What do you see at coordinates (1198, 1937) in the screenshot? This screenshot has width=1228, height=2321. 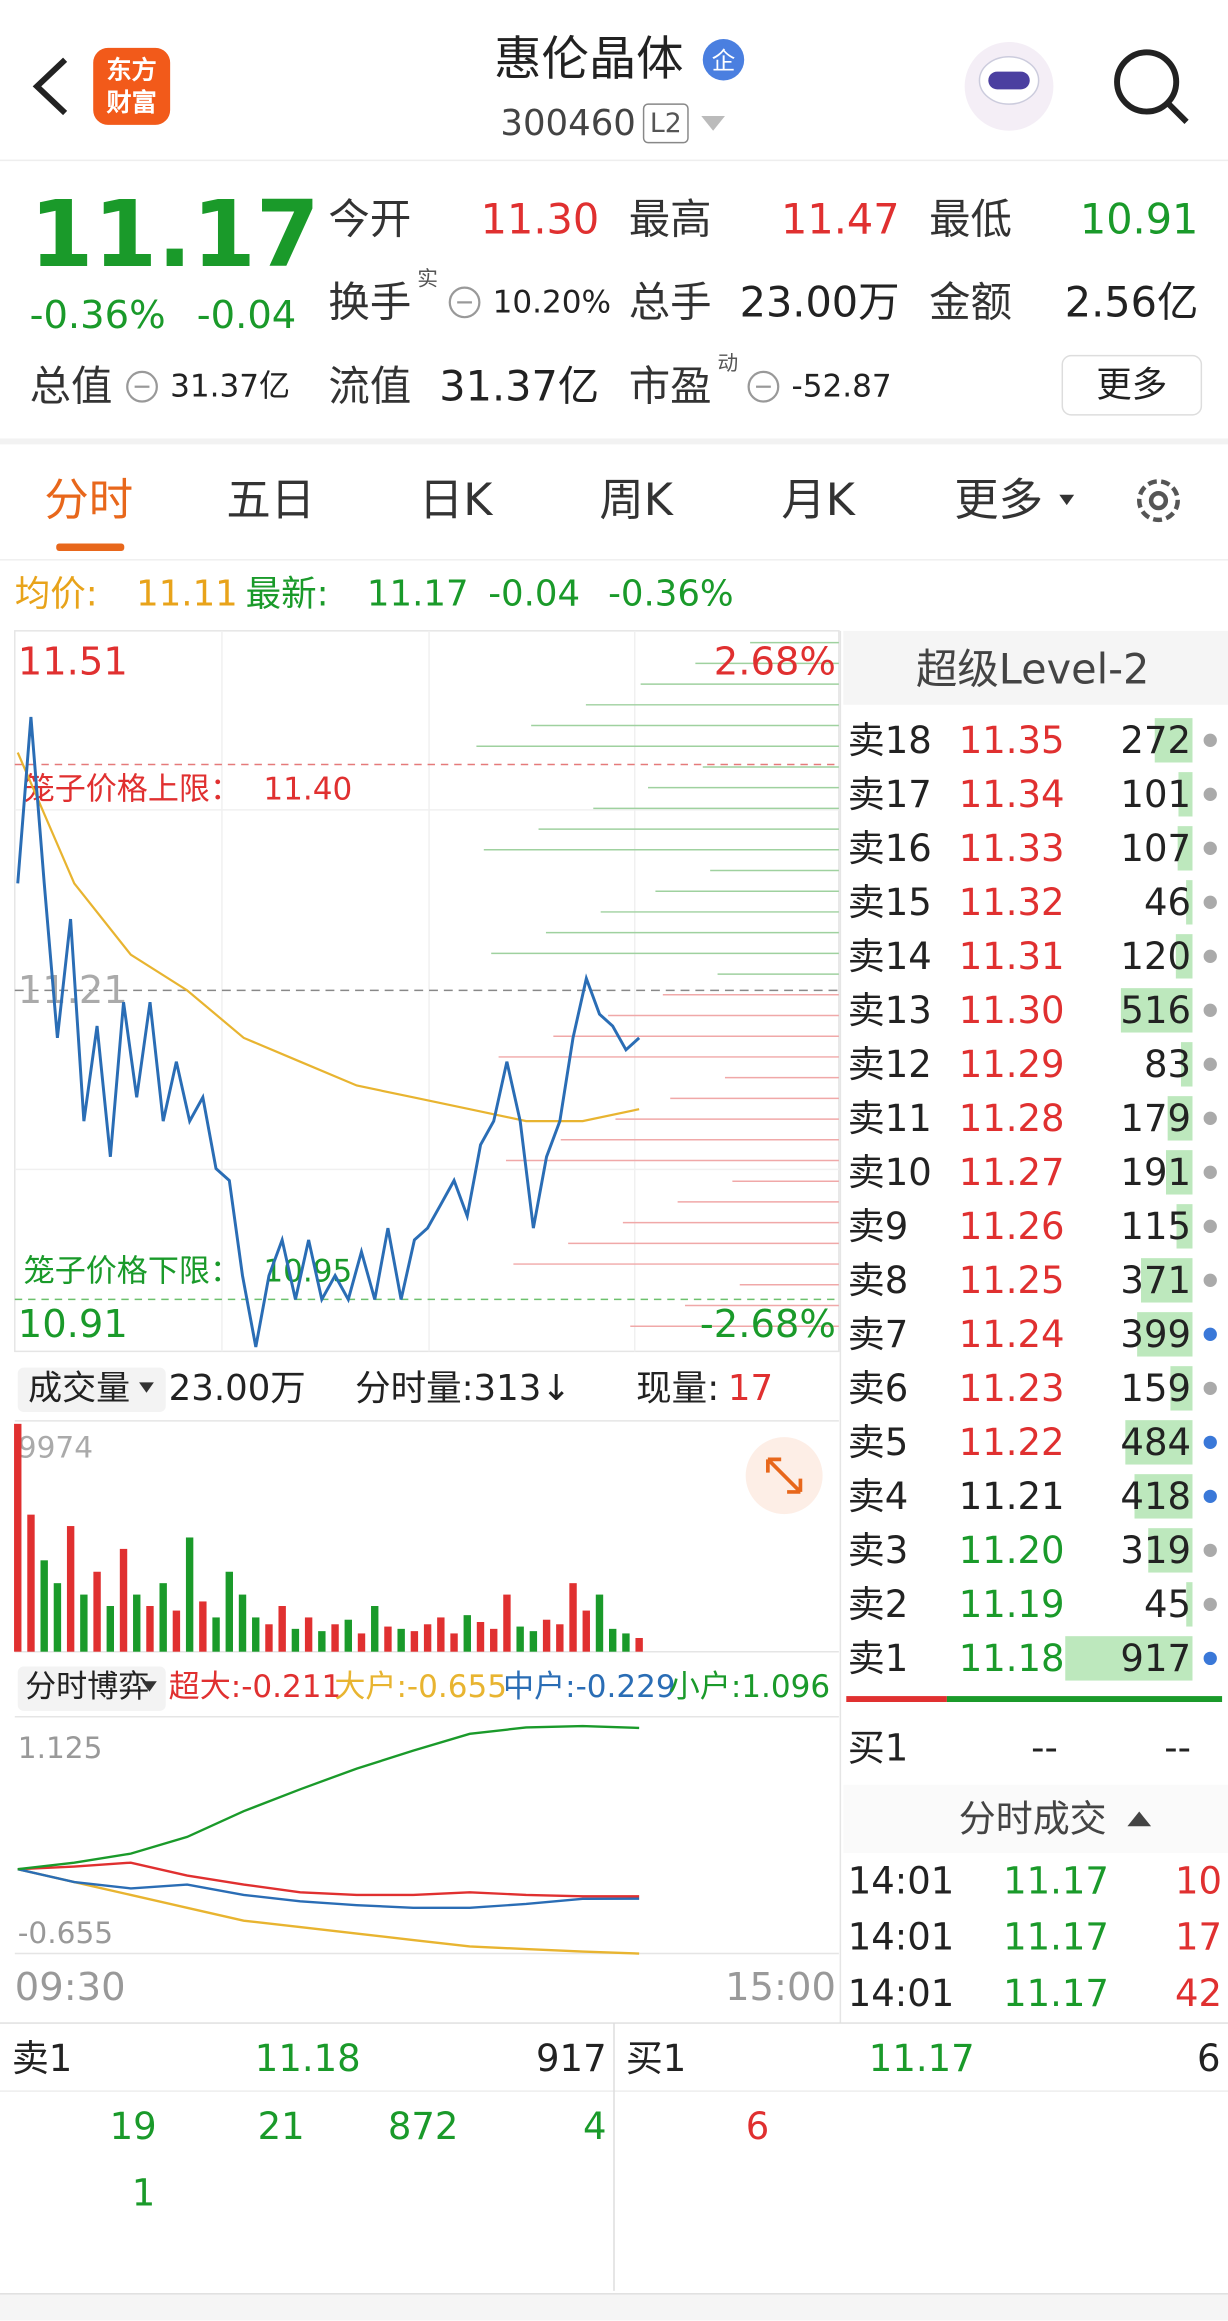 I see `trade-qty: 17` at bounding box center [1198, 1937].